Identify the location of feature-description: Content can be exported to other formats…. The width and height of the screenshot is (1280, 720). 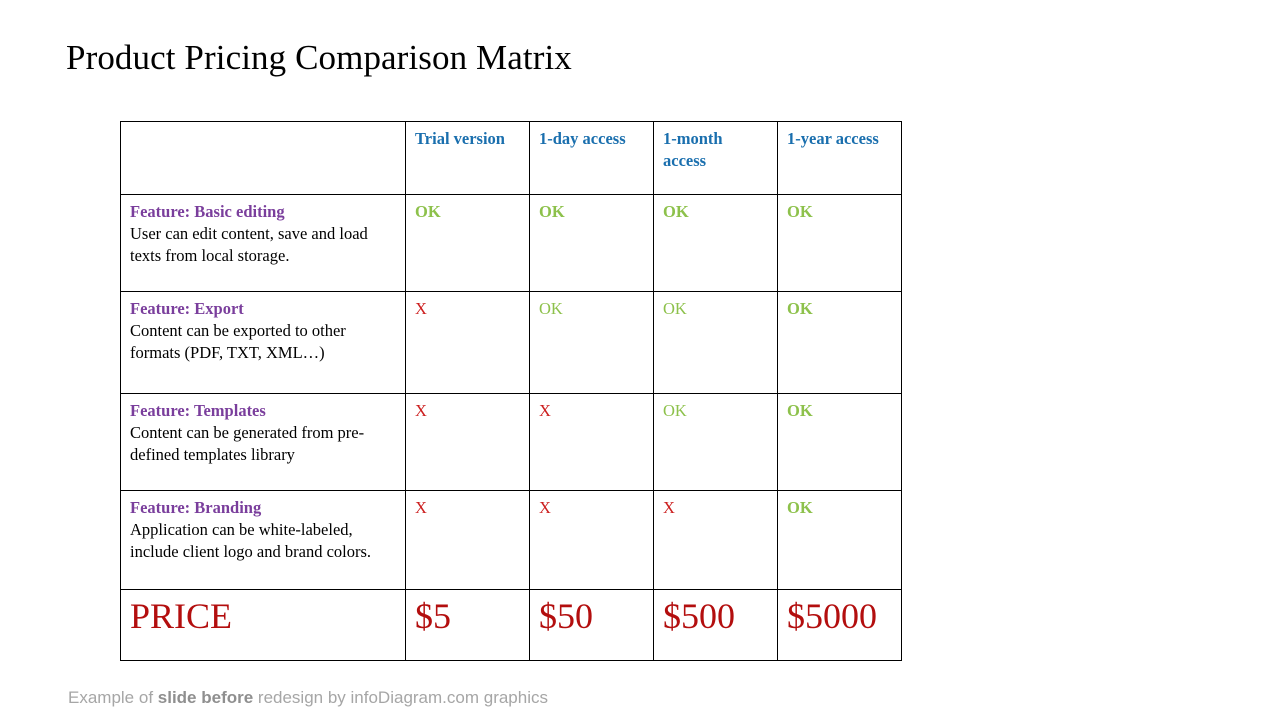
(238, 341).